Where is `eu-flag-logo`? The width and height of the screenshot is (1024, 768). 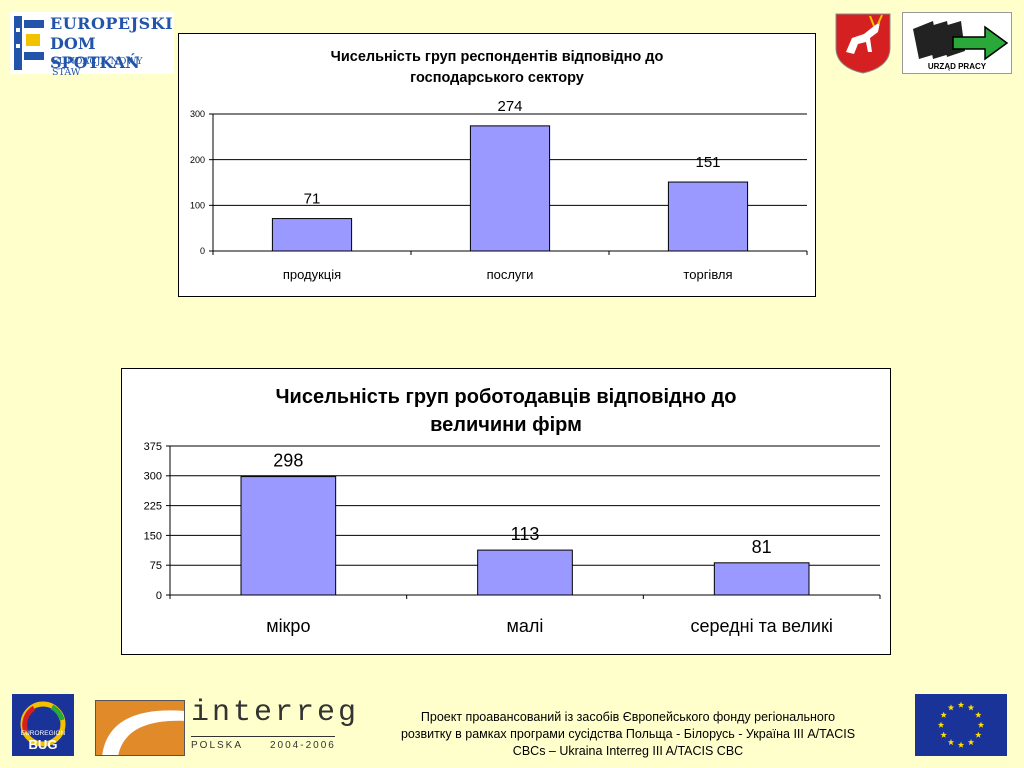 eu-flag-logo is located at coordinates (961, 725).